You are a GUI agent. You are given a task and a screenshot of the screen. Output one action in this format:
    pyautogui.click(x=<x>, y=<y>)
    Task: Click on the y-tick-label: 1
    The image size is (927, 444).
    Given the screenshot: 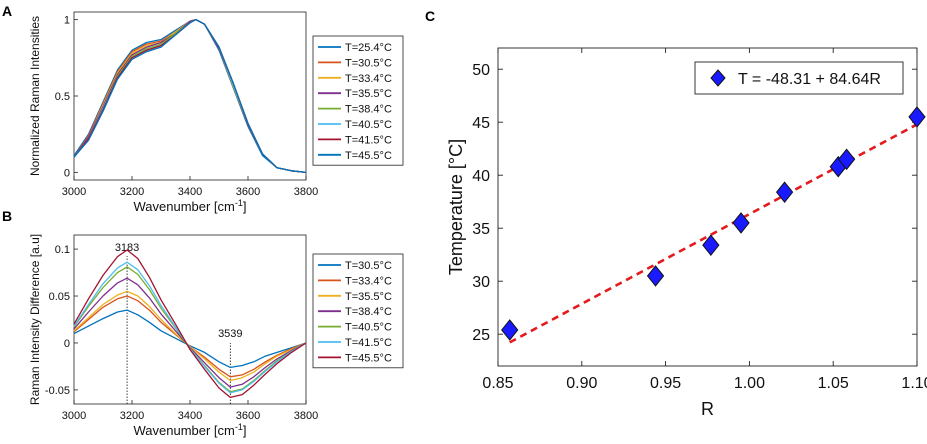 What is the action you would take?
    pyautogui.click(x=67, y=21)
    